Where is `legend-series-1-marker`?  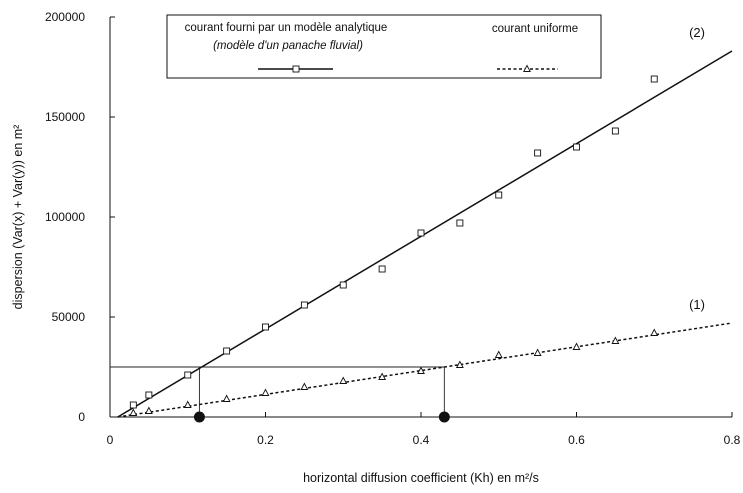
legend-series-1-marker is located at coordinates (296, 69).